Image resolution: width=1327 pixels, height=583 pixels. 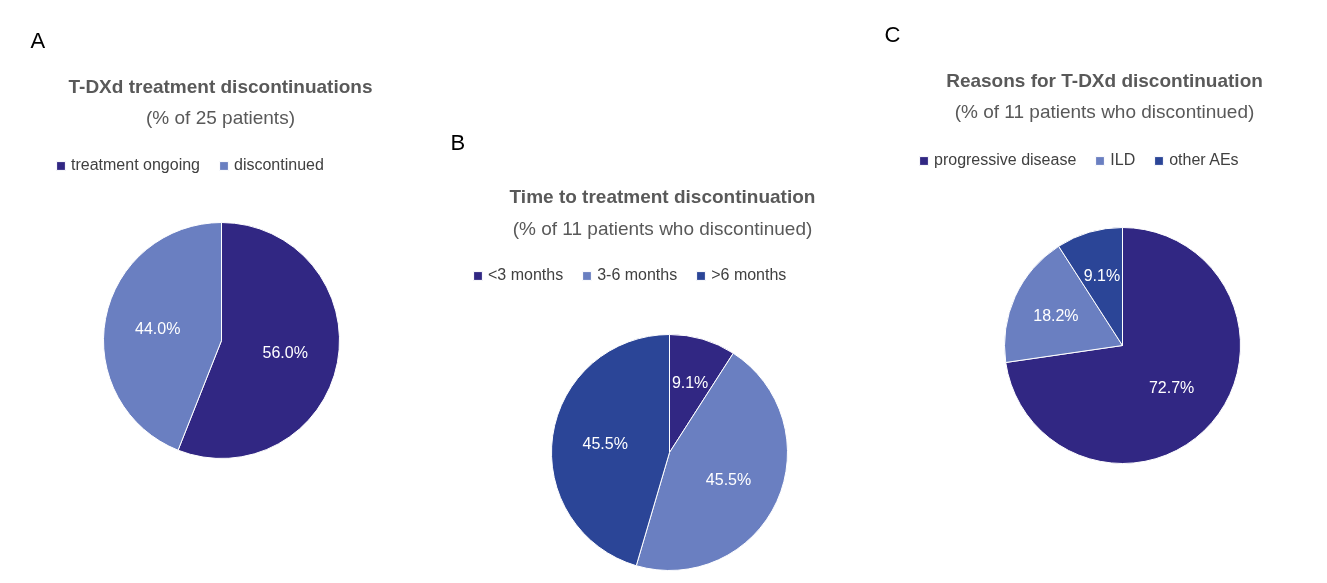 What do you see at coordinates (135, 165) in the screenshot?
I see `legend-label: treatment ongoing` at bounding box center [135, 165].